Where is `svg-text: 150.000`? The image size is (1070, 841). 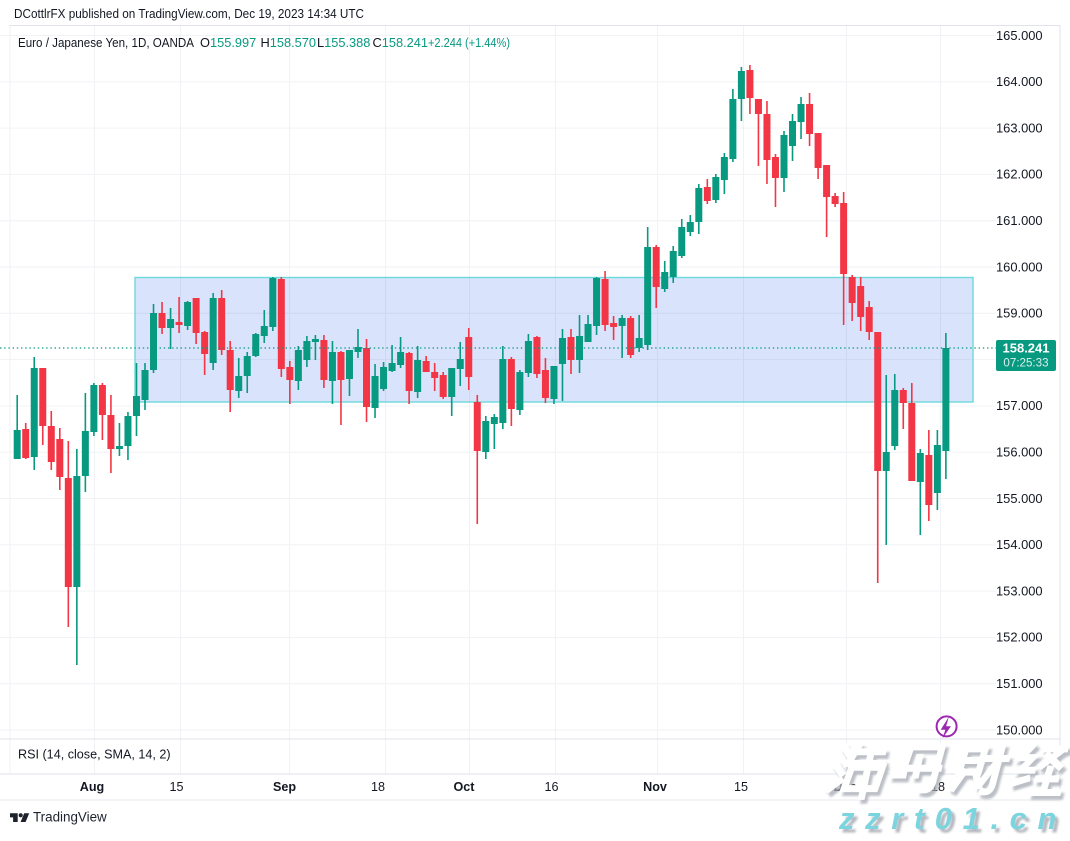 svg-text: 150.000 is located at coordinates (1019, 729).